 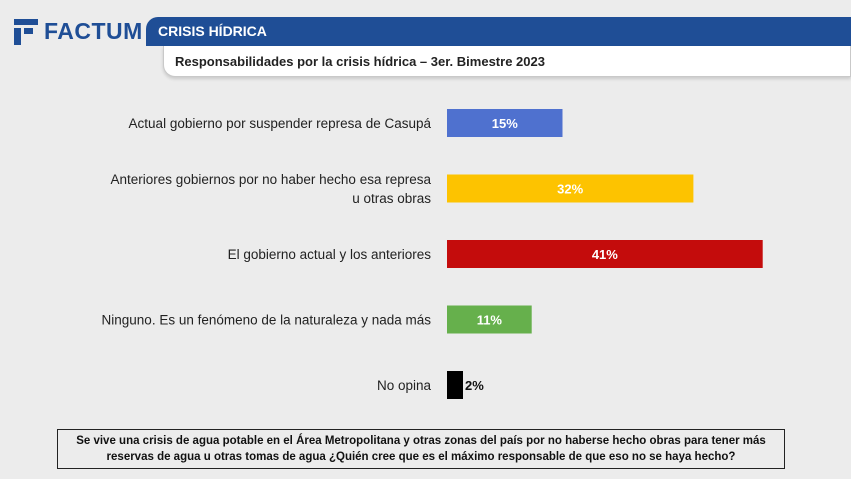 I want to click on logo-text: FACTUM, so click(x=93, y=31).